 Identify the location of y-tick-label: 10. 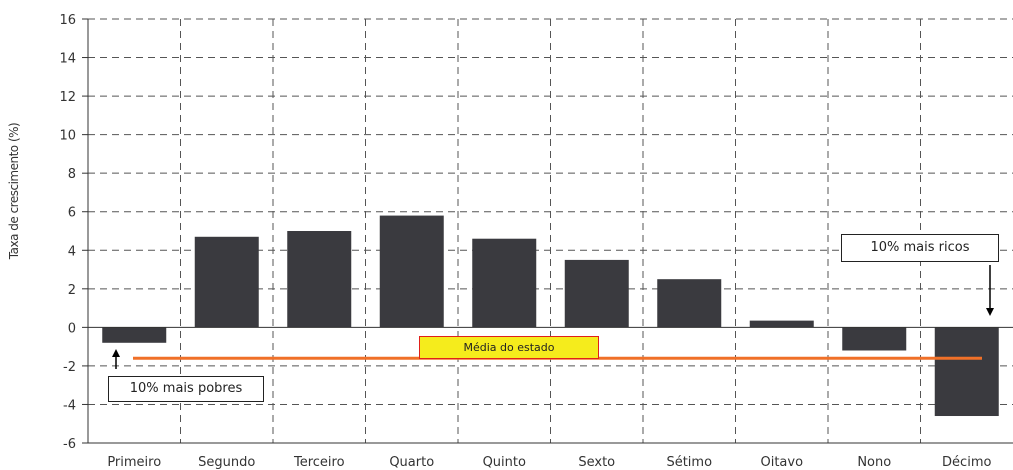
(67, 136).